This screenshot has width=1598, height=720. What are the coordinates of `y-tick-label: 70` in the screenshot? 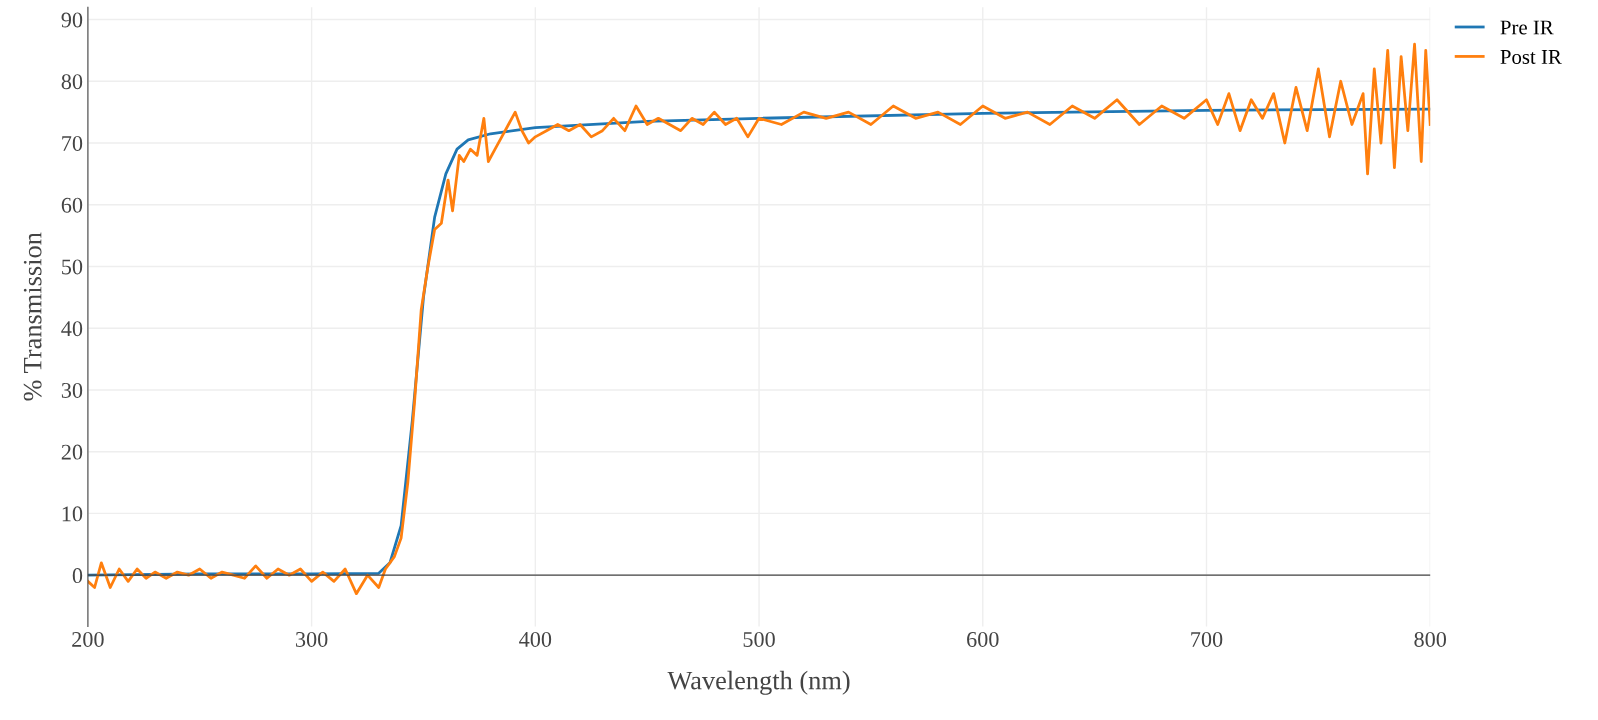 It's located at (72, 143).